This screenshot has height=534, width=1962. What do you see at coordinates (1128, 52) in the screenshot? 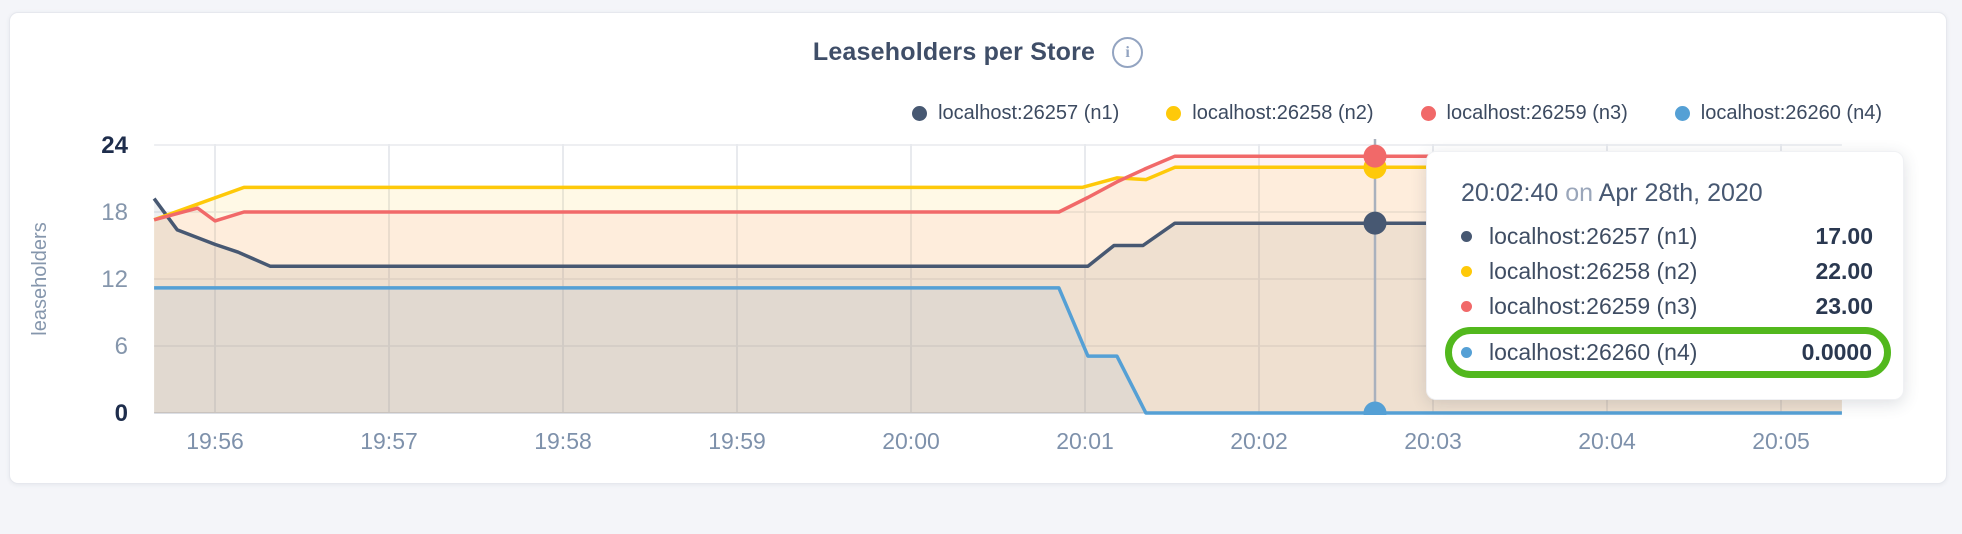
I see `info-icon: i` at bounding box center [1128, 52].